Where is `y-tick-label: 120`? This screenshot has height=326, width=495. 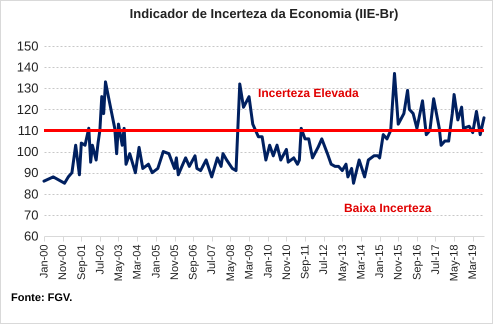 y-tick-label: 120 is located at coordinates (27, 109).